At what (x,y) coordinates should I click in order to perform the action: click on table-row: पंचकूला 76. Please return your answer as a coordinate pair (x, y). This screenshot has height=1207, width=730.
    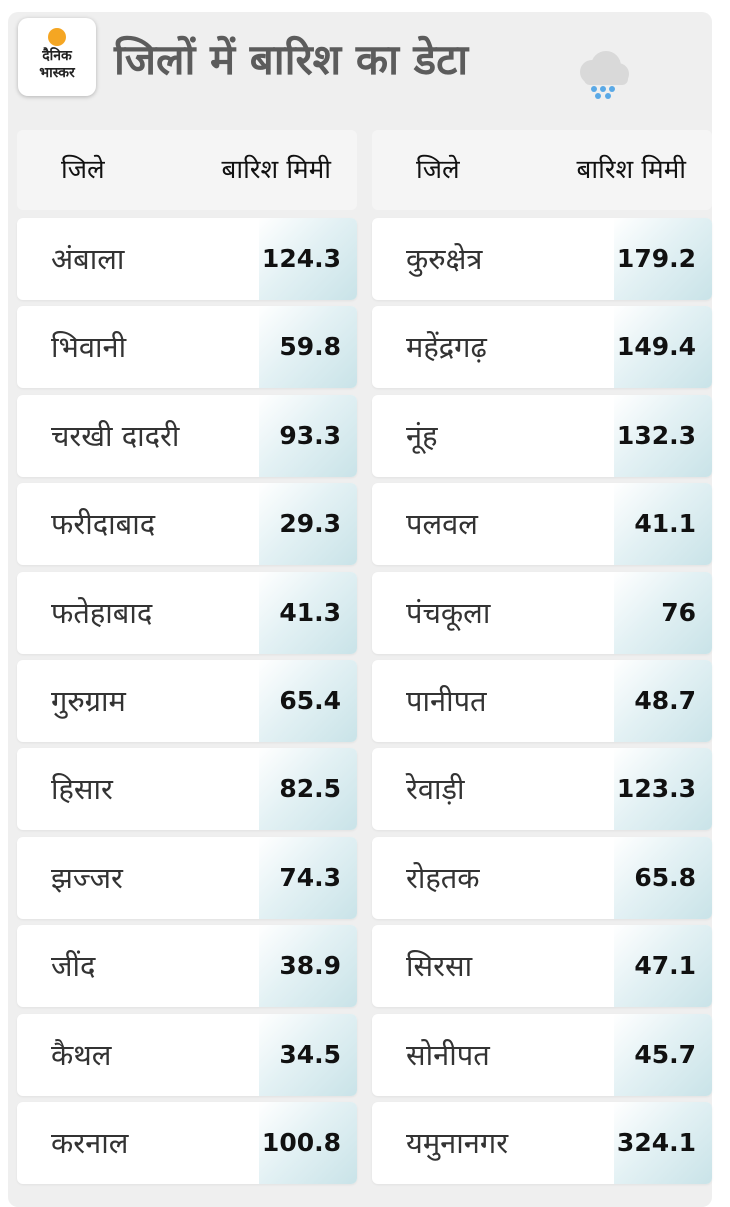
    Looking at the image, I should click on (542, 612).